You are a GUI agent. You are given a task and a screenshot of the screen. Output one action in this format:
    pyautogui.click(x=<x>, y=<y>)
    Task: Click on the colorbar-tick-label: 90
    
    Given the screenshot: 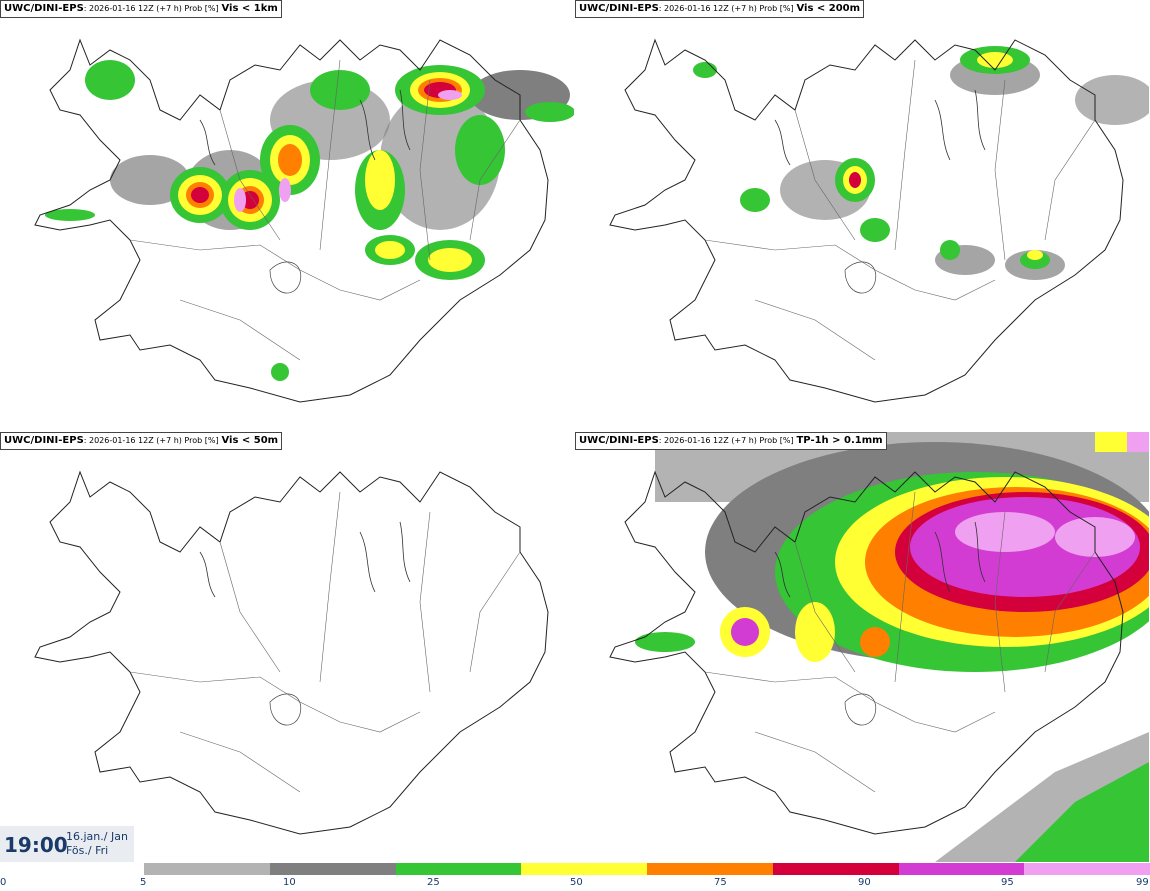 What is the action you would take?
    pyautogui.click(x=864, y=882)
    